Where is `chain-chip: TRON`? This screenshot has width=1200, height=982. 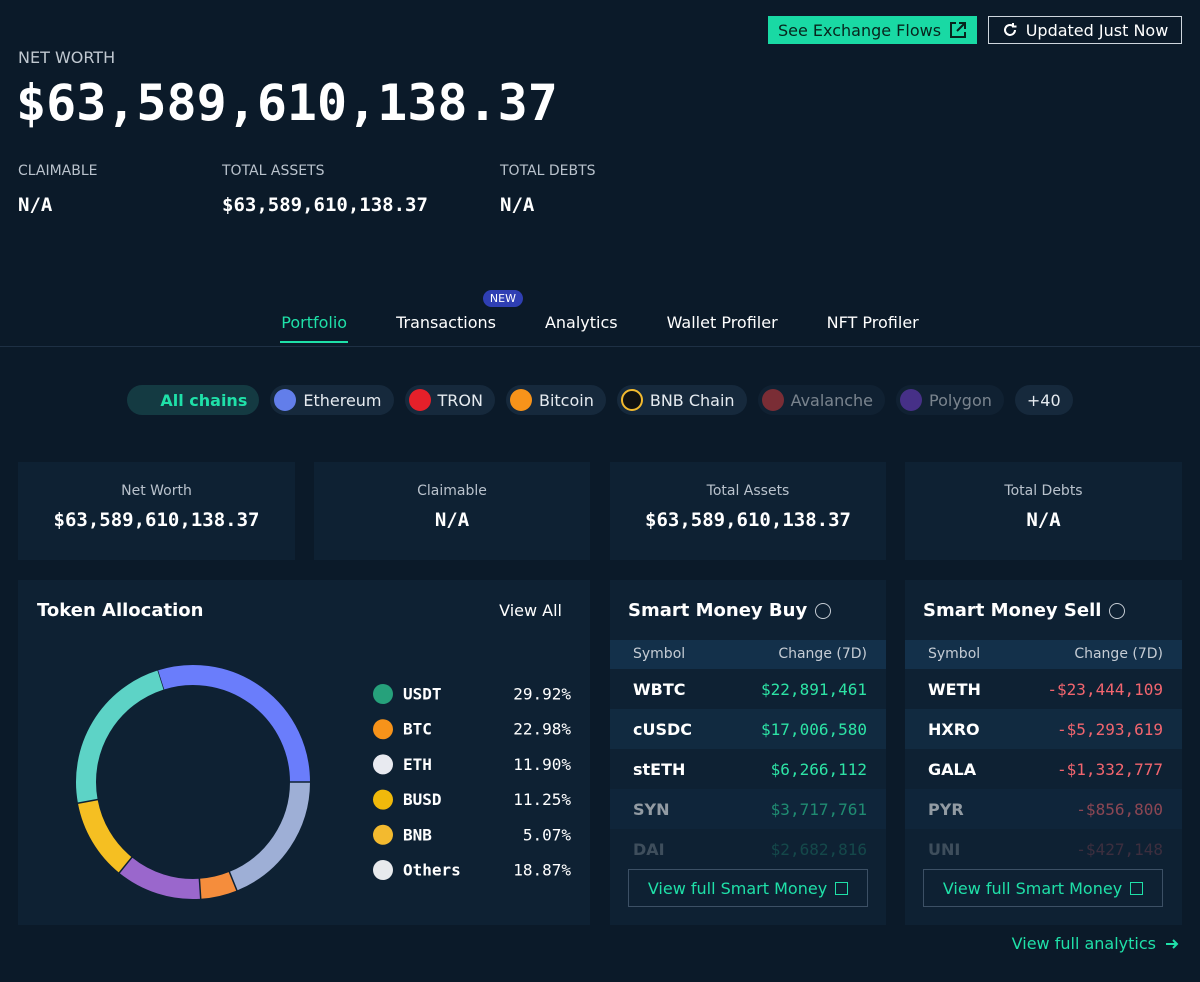
chain-chip: TRON is located at coordinates (449, 400).